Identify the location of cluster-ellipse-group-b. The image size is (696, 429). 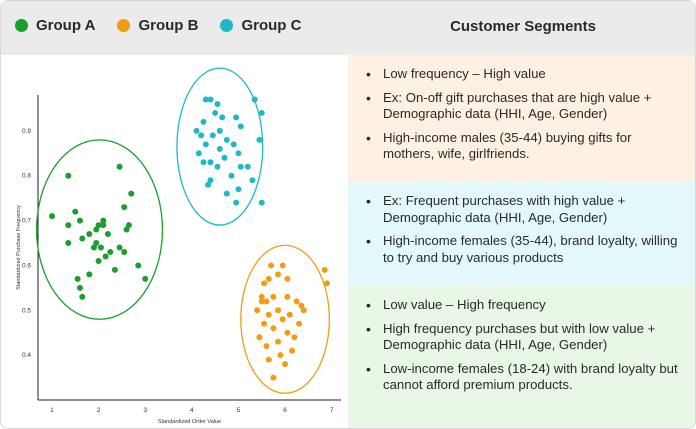
(285, 319).